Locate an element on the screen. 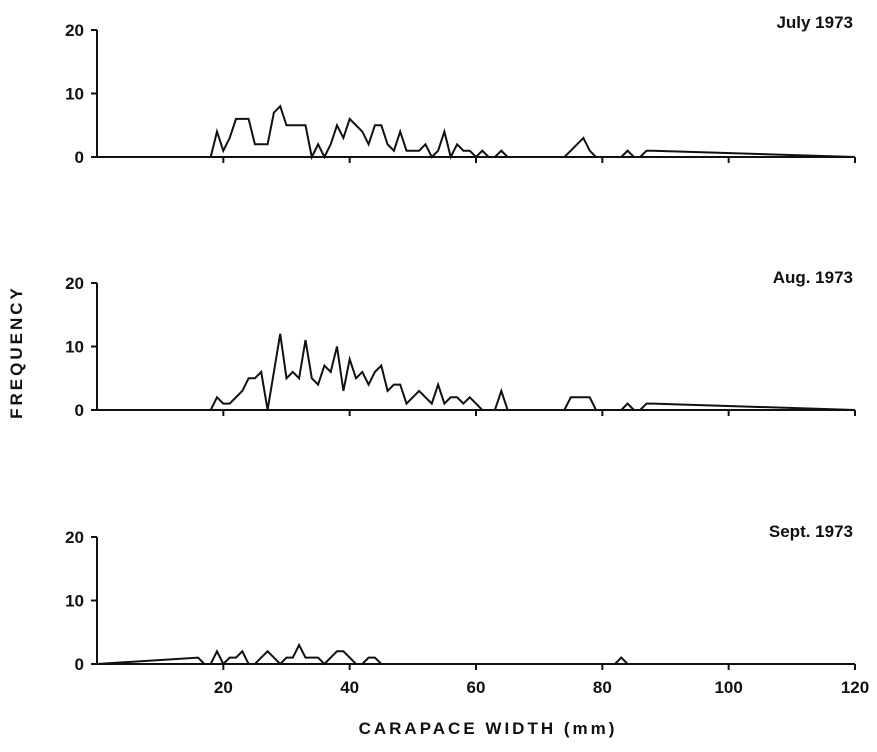  x-tick-label: 20 is located at coordinates (223, 687).